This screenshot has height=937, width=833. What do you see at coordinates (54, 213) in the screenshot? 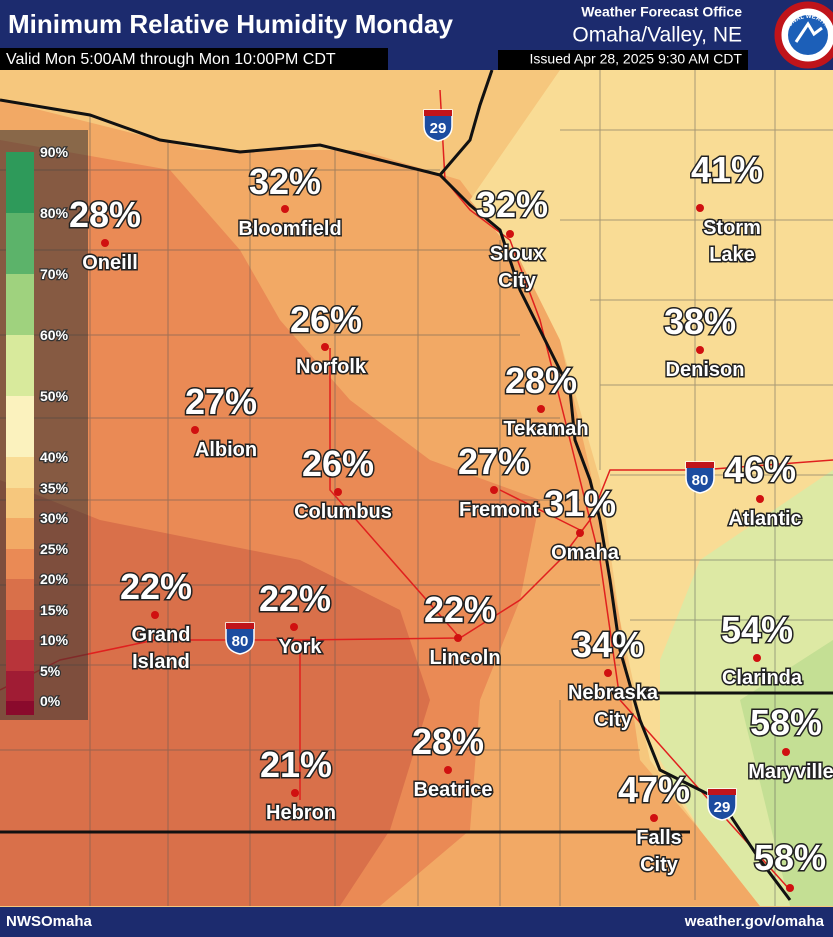
I see `legend-label: 80%` at bounding box center [54, 213].